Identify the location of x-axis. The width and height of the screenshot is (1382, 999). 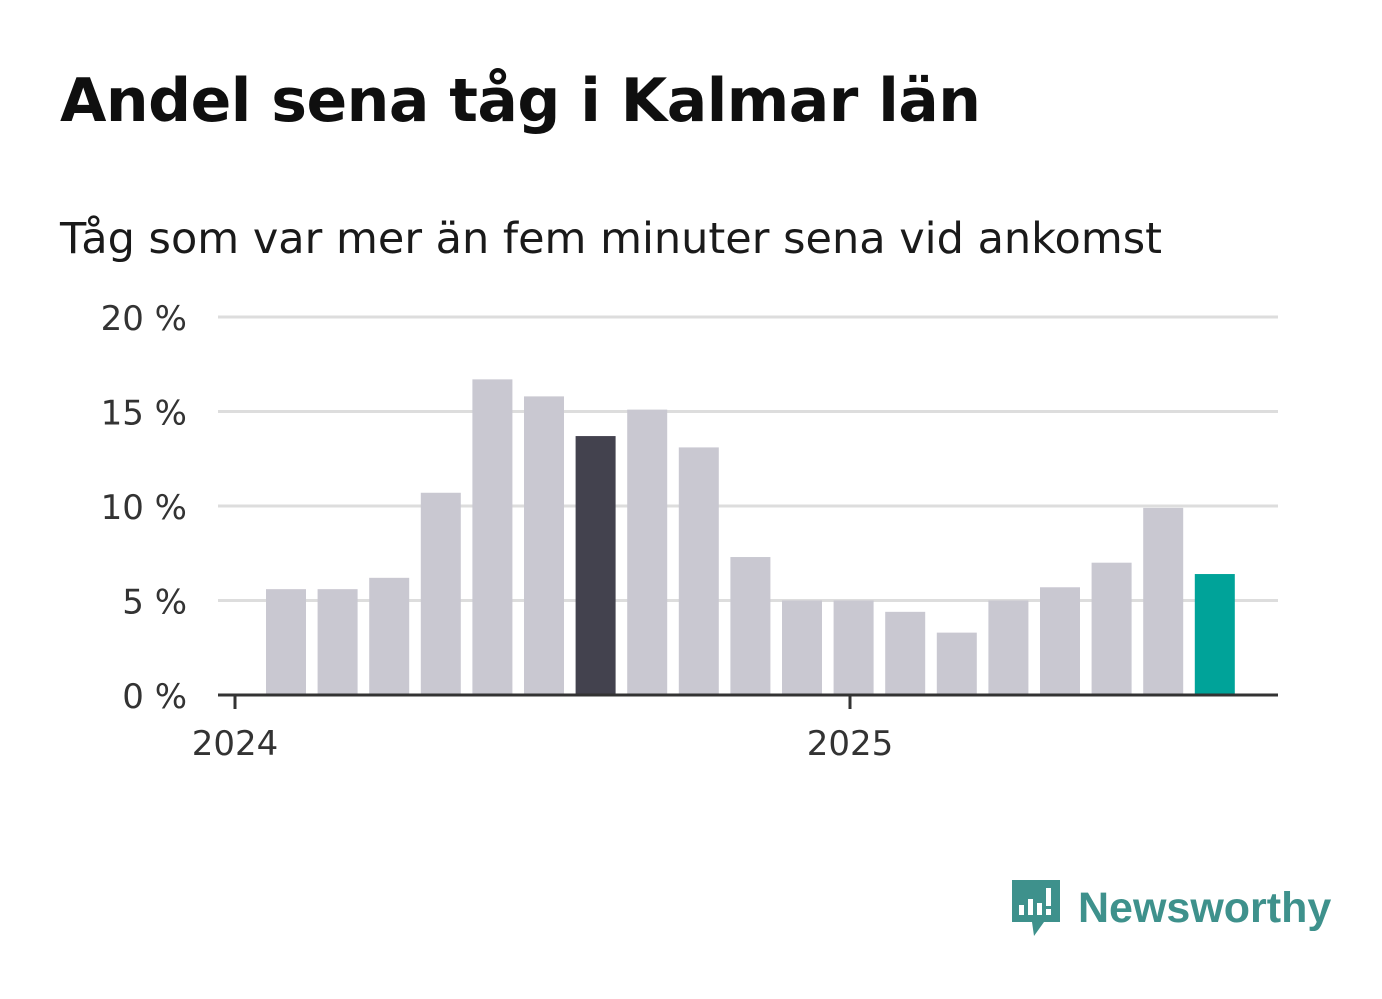
(748, 701).